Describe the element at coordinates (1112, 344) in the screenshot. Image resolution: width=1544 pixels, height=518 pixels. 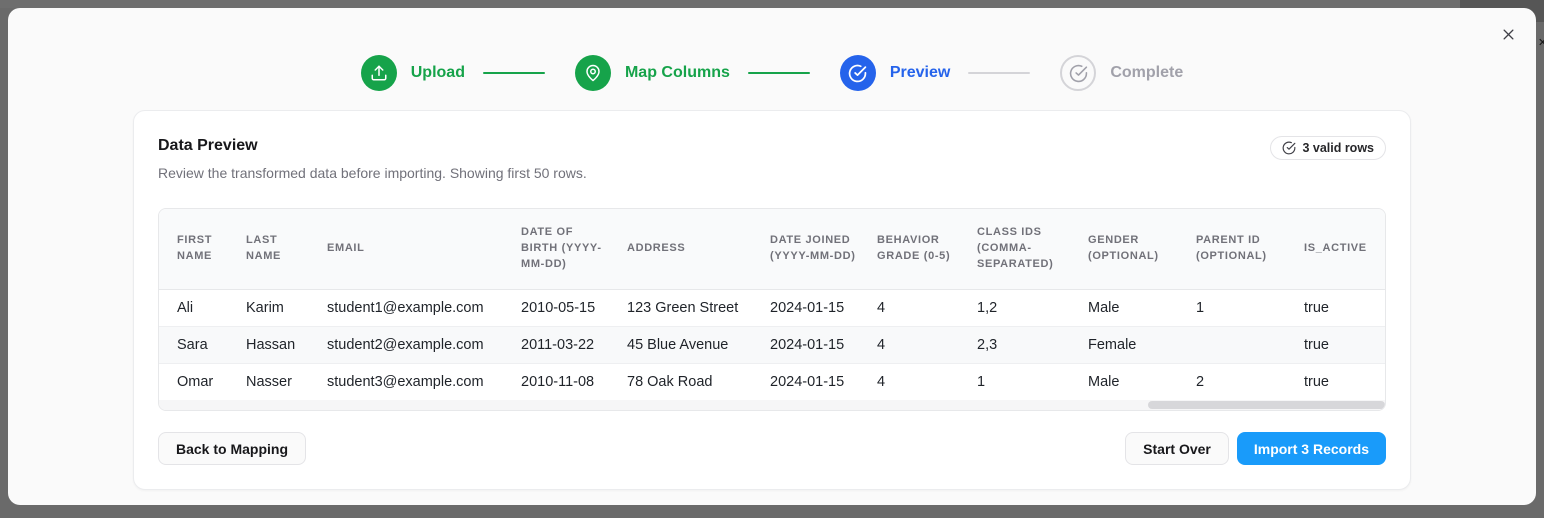
I see `table-cell: Female` at that location.